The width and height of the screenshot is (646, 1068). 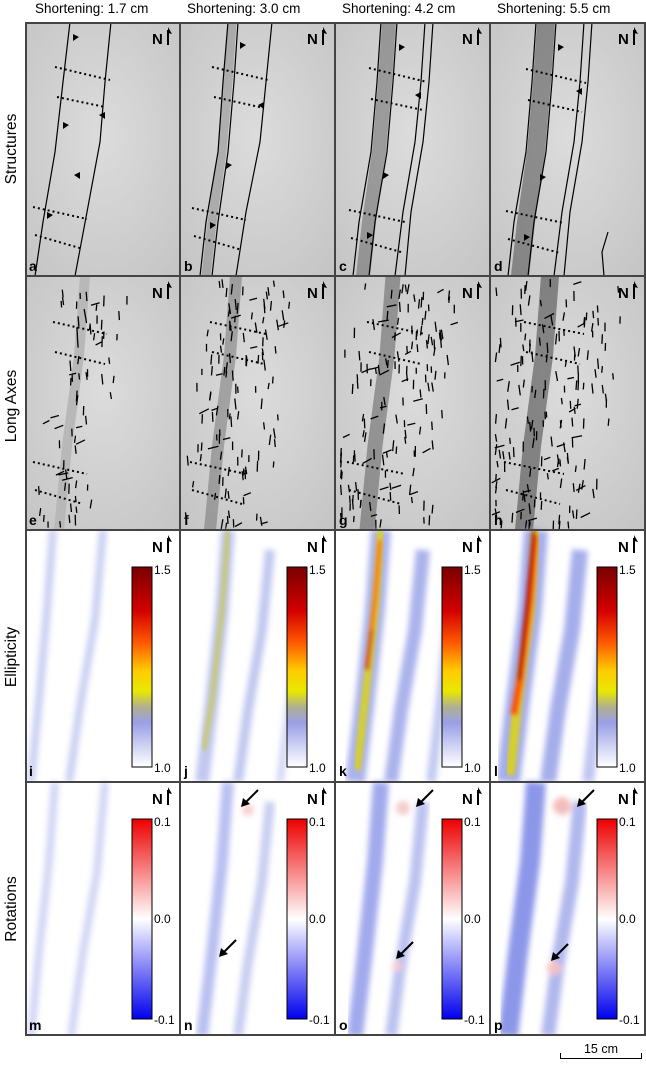 What do you see at coordinates (162, 822) in the screenshot?
I see `svg-text: 0.1` at bounding box center [162, 822].